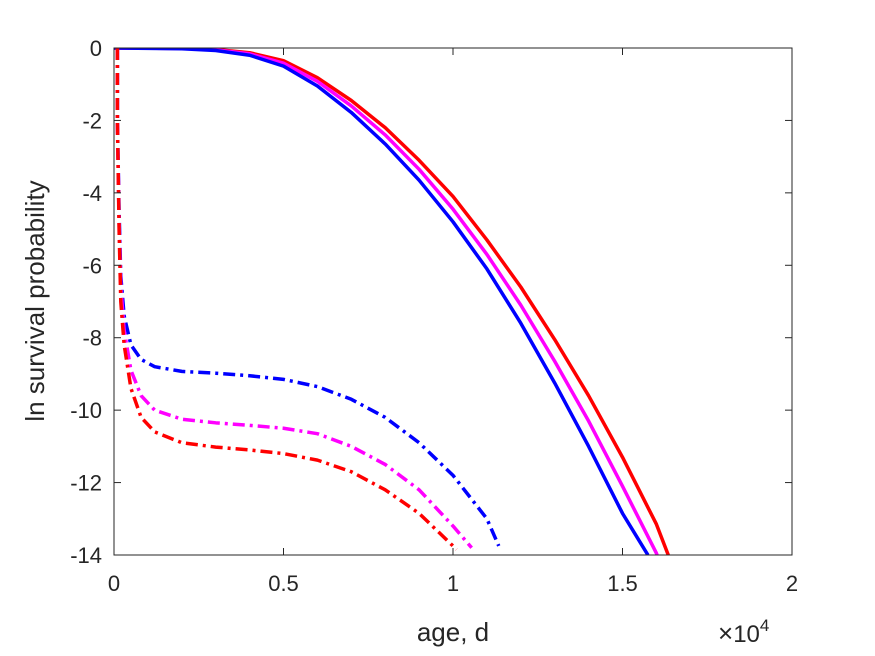 This screenshot has height=656, width=875. What do you see at coordinates (725, 633) in the screenshot?
I see `x-exponent-prefix: ×` at bounding box center [725, 633].